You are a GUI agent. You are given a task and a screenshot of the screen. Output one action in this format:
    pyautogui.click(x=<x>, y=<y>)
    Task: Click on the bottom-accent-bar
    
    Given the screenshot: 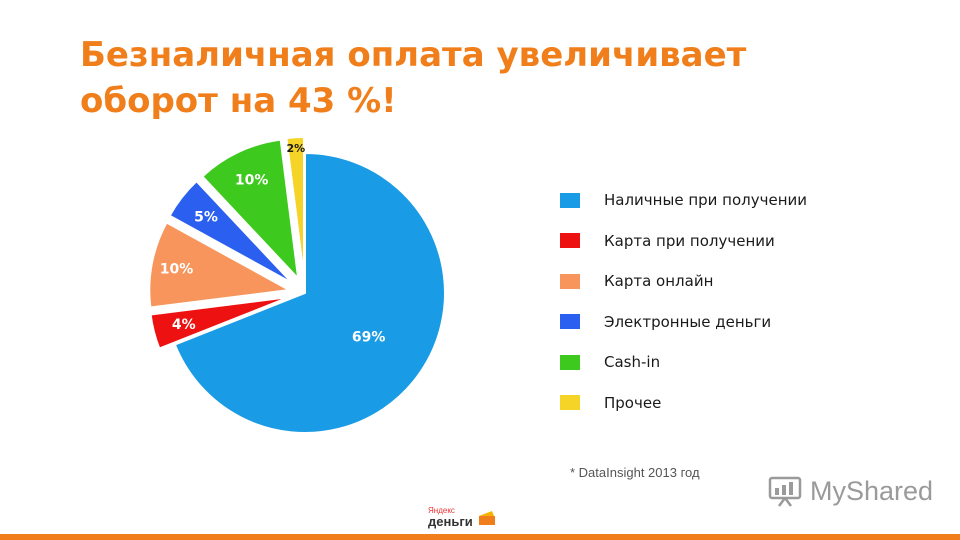 What is the action you would take?
    pyautogui.click(x=480, y=537)
    